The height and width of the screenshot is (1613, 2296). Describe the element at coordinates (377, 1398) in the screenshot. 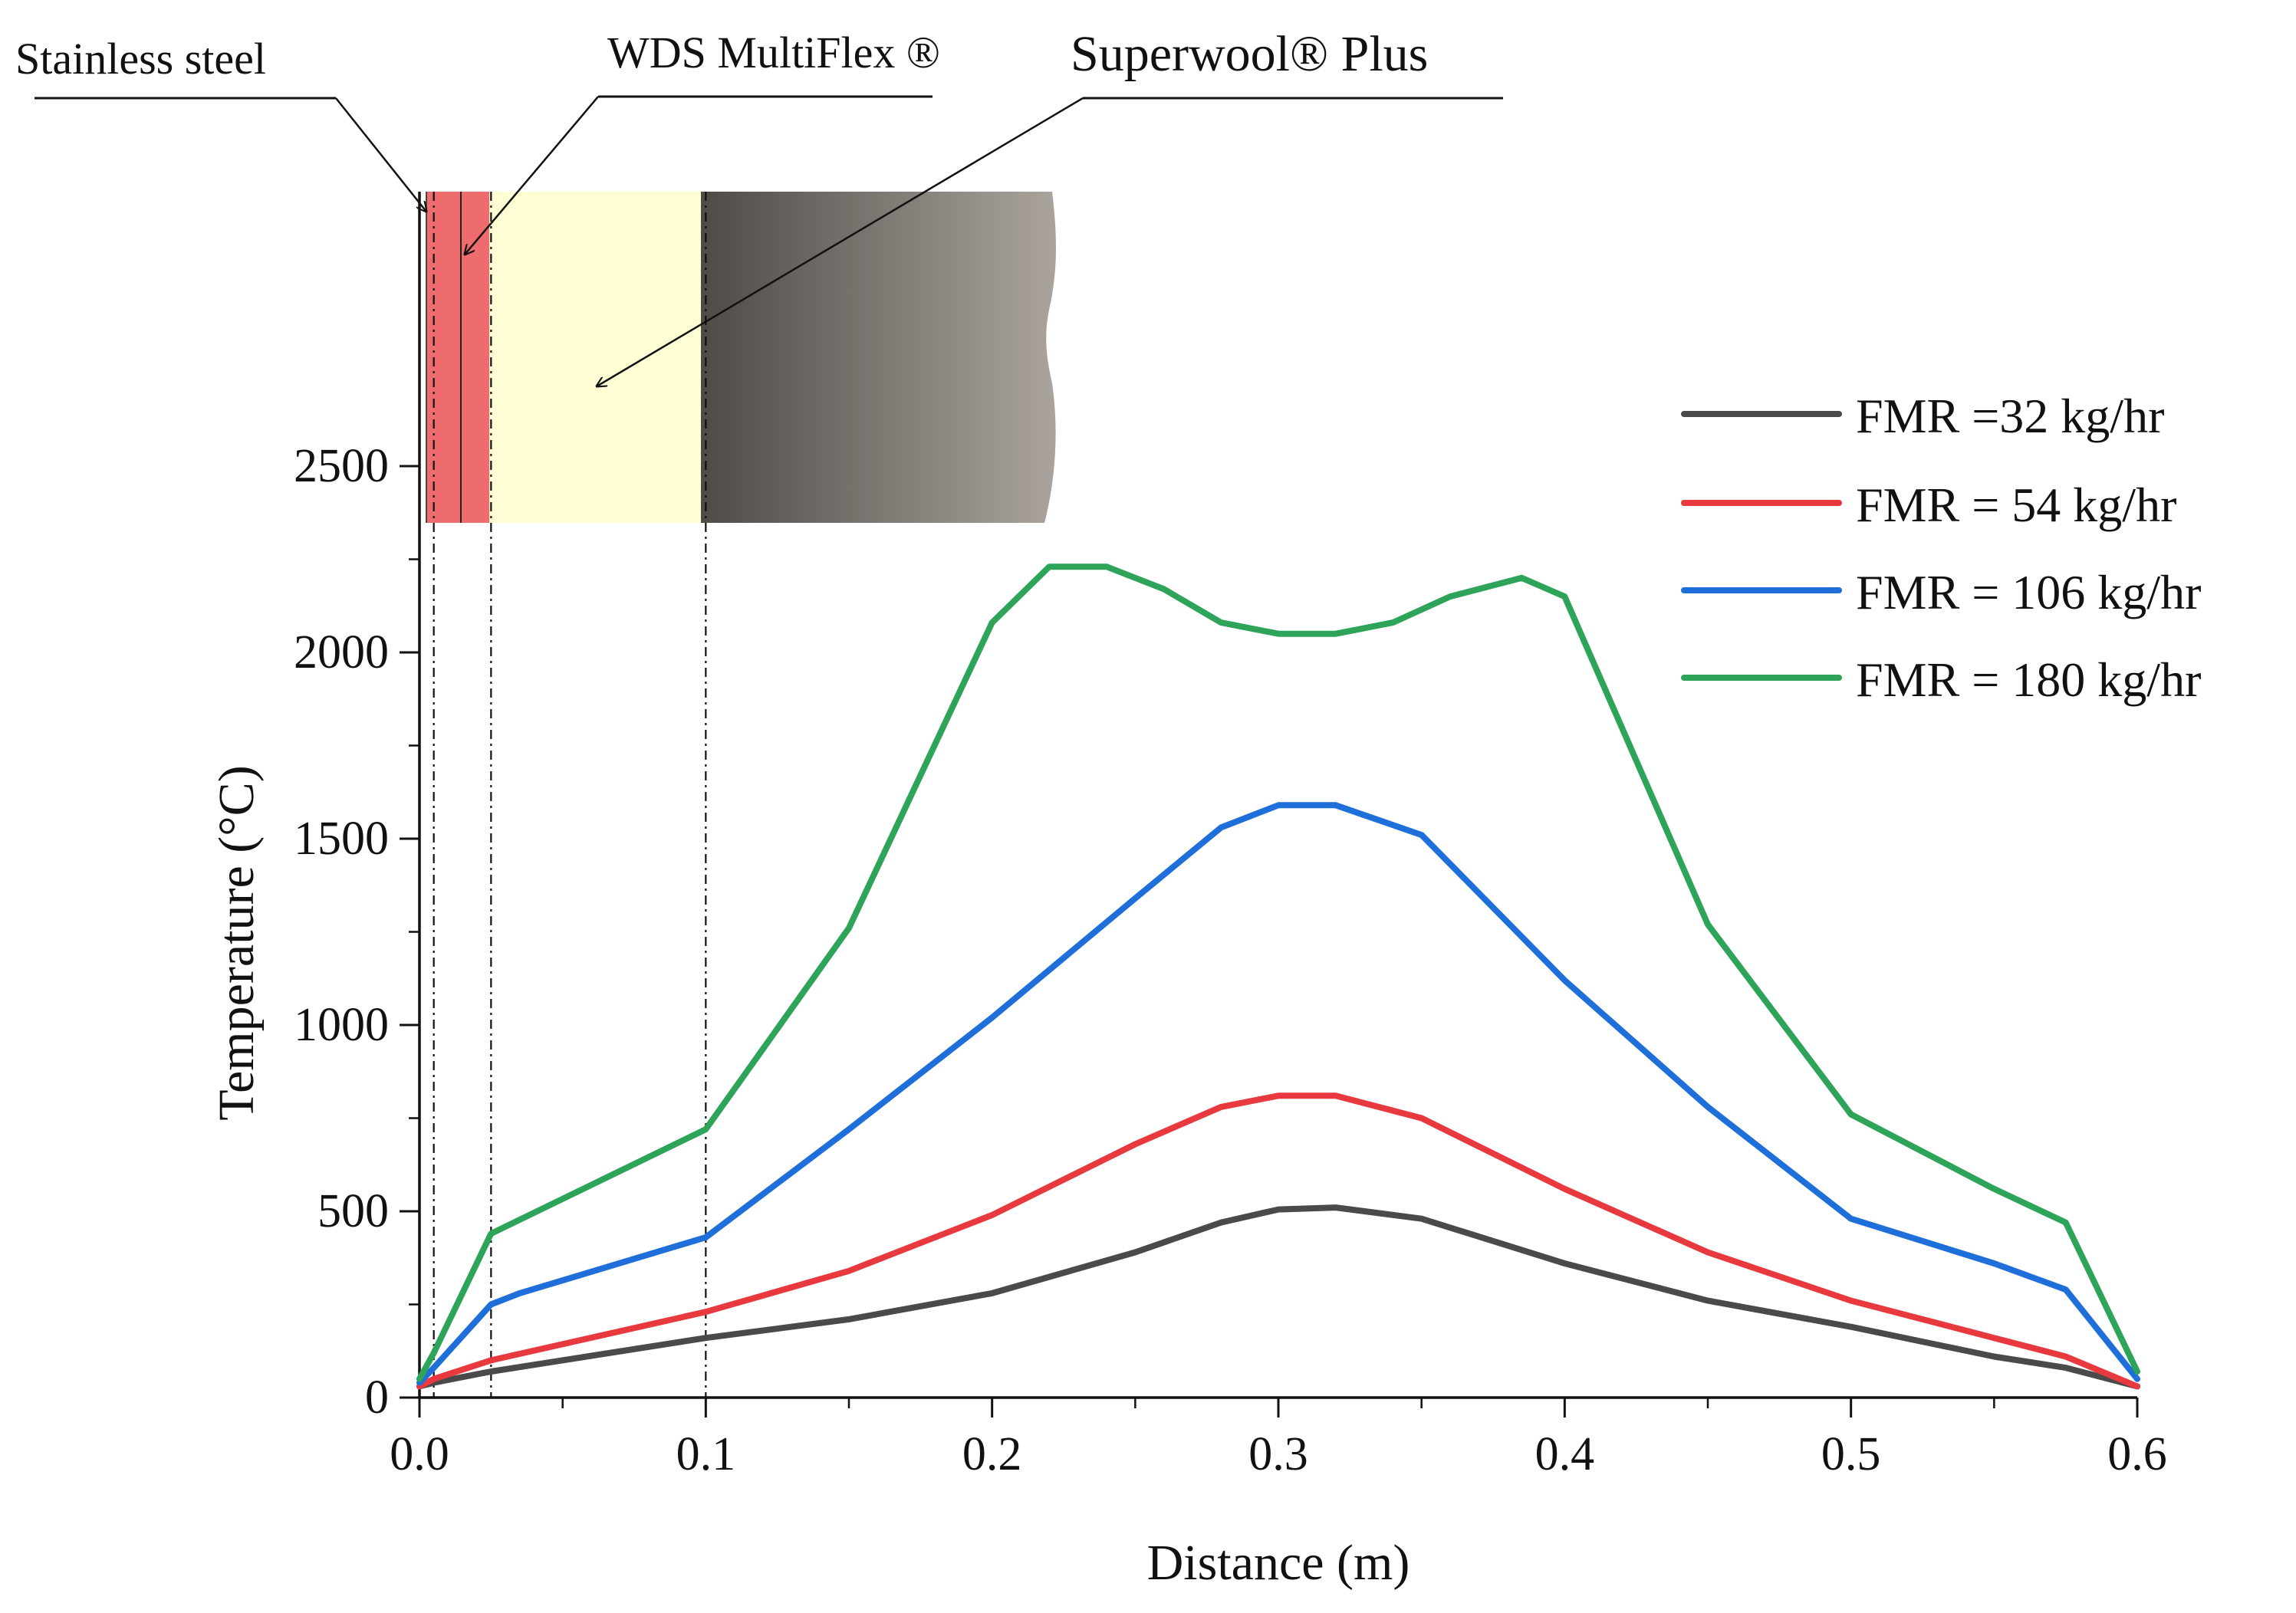

I see `y-tick-label: 0` at that location.